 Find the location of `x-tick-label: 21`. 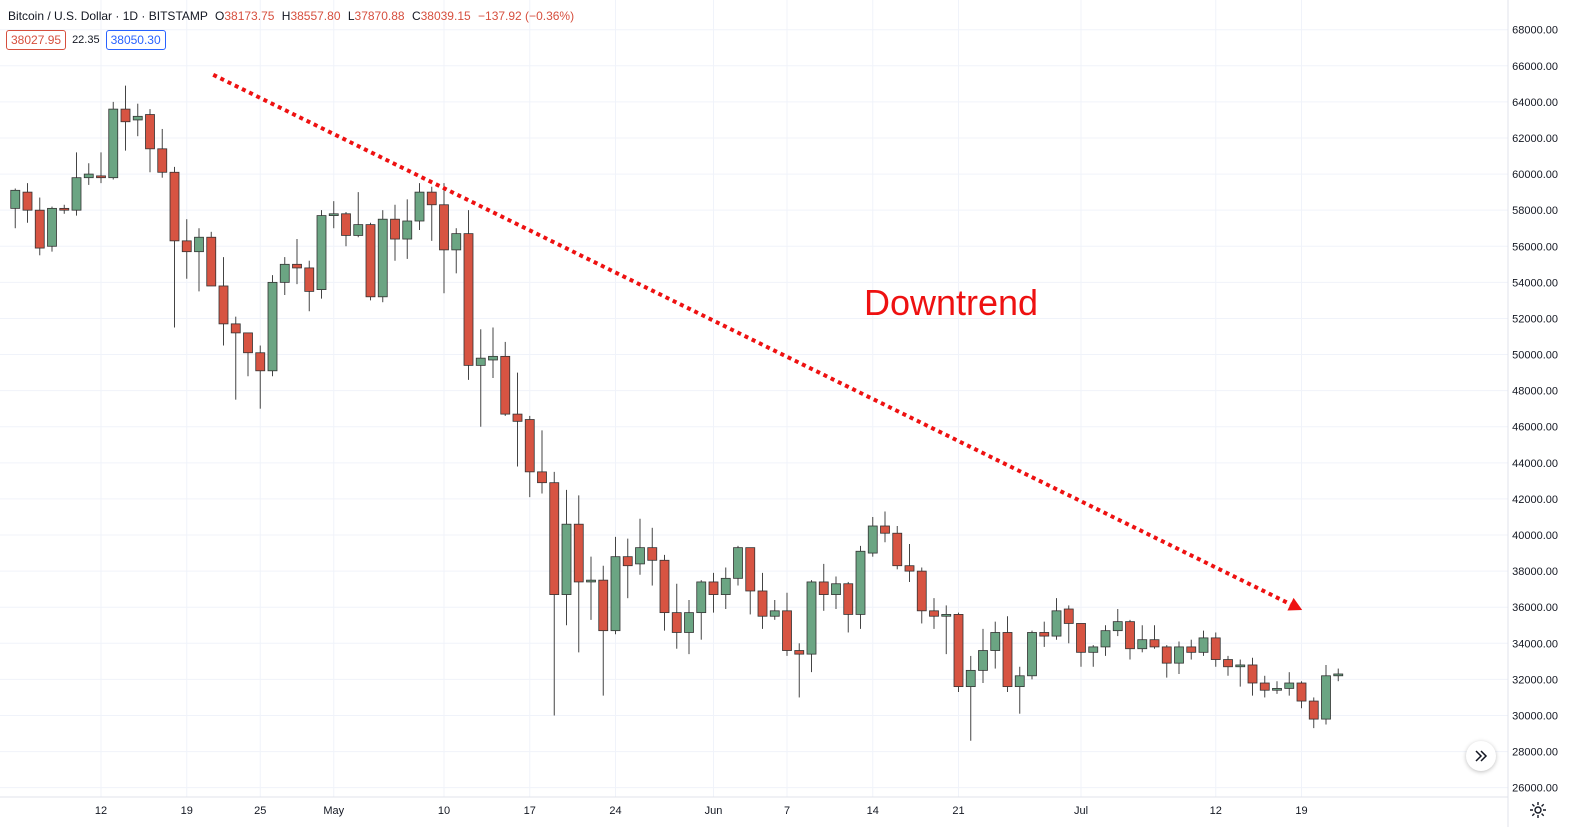

x-tick-label: 21 is located at coordinates (958, 811).